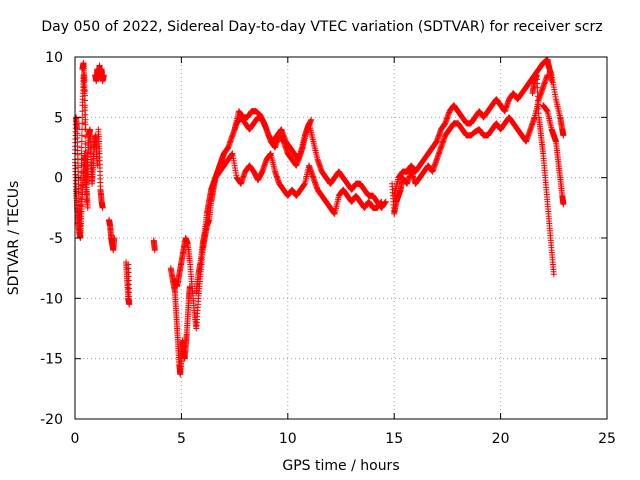  What do you see at coordinates (51, 420) in the screenshot?
I see `y-tick-label: -20` at bounding box center [51, 420].